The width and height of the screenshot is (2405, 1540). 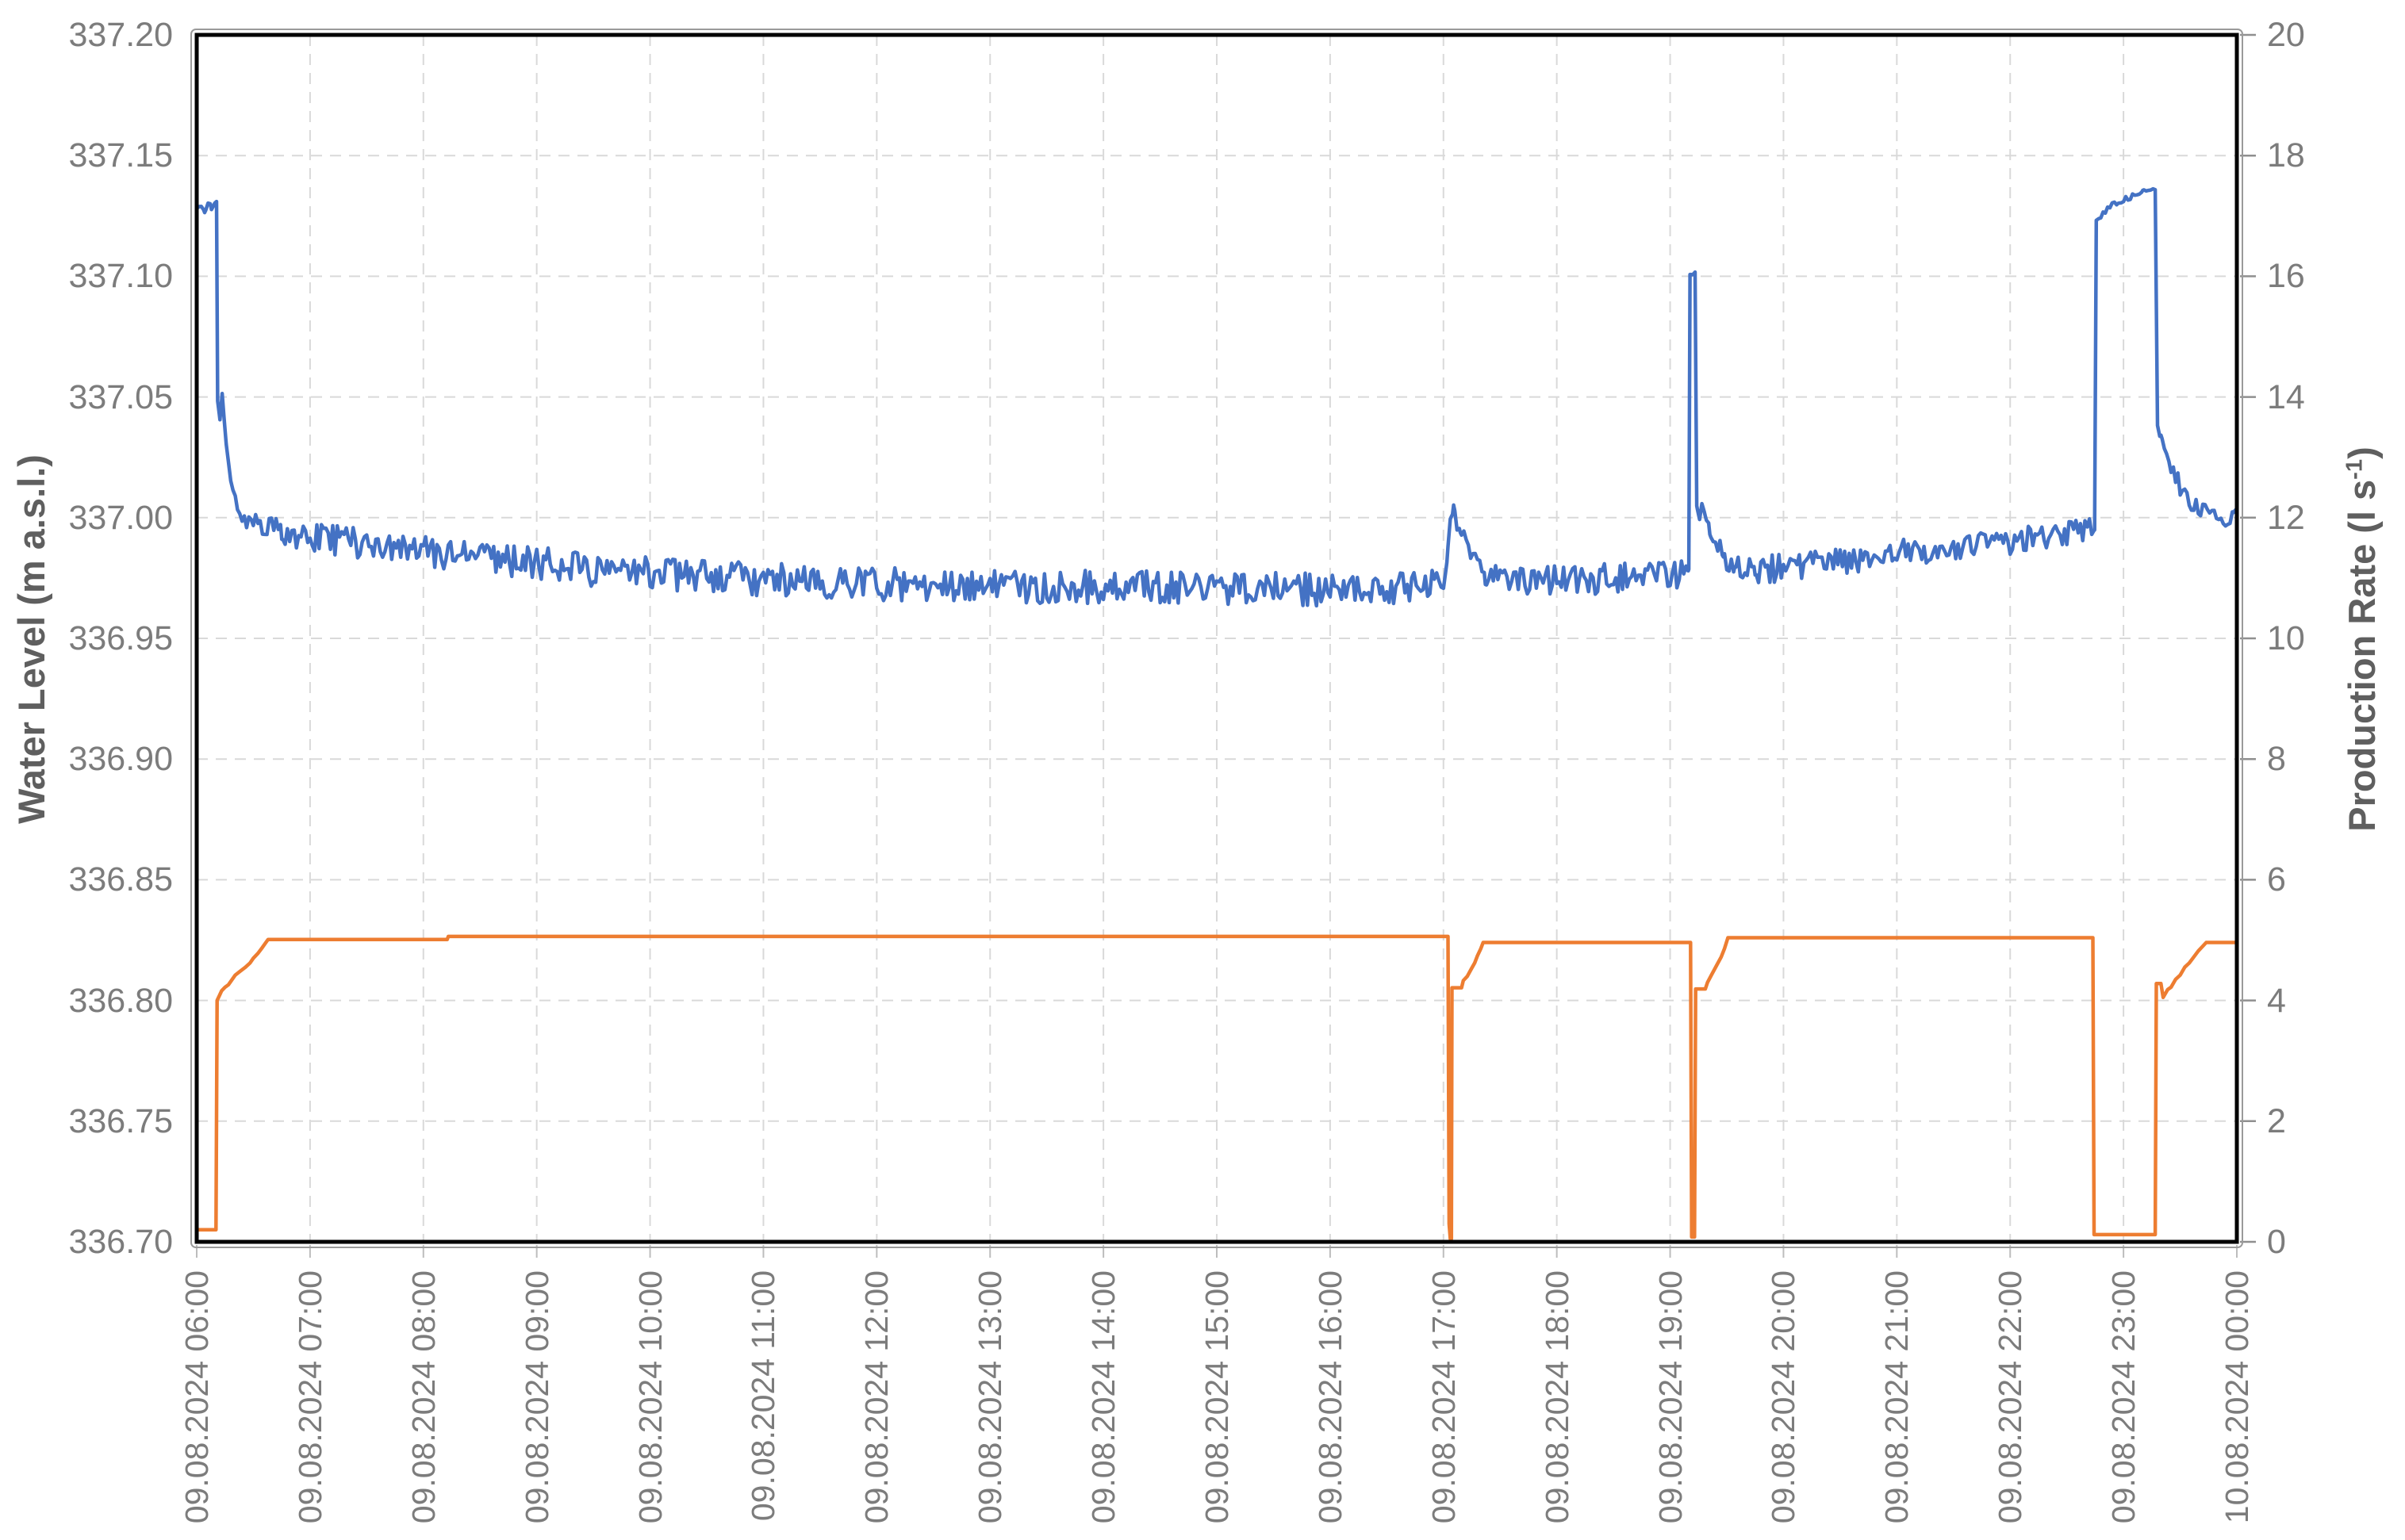 I want to click on y-left-tick-label: 336.80, so click(x=120, y=1000).